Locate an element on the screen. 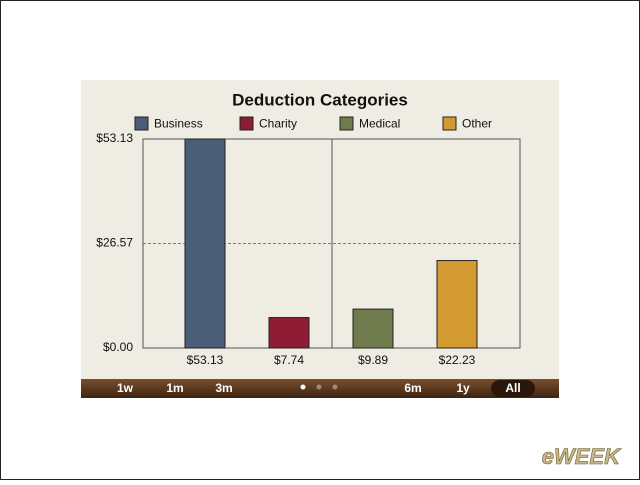  legend-label: Other is located at coordinates (477, 124).